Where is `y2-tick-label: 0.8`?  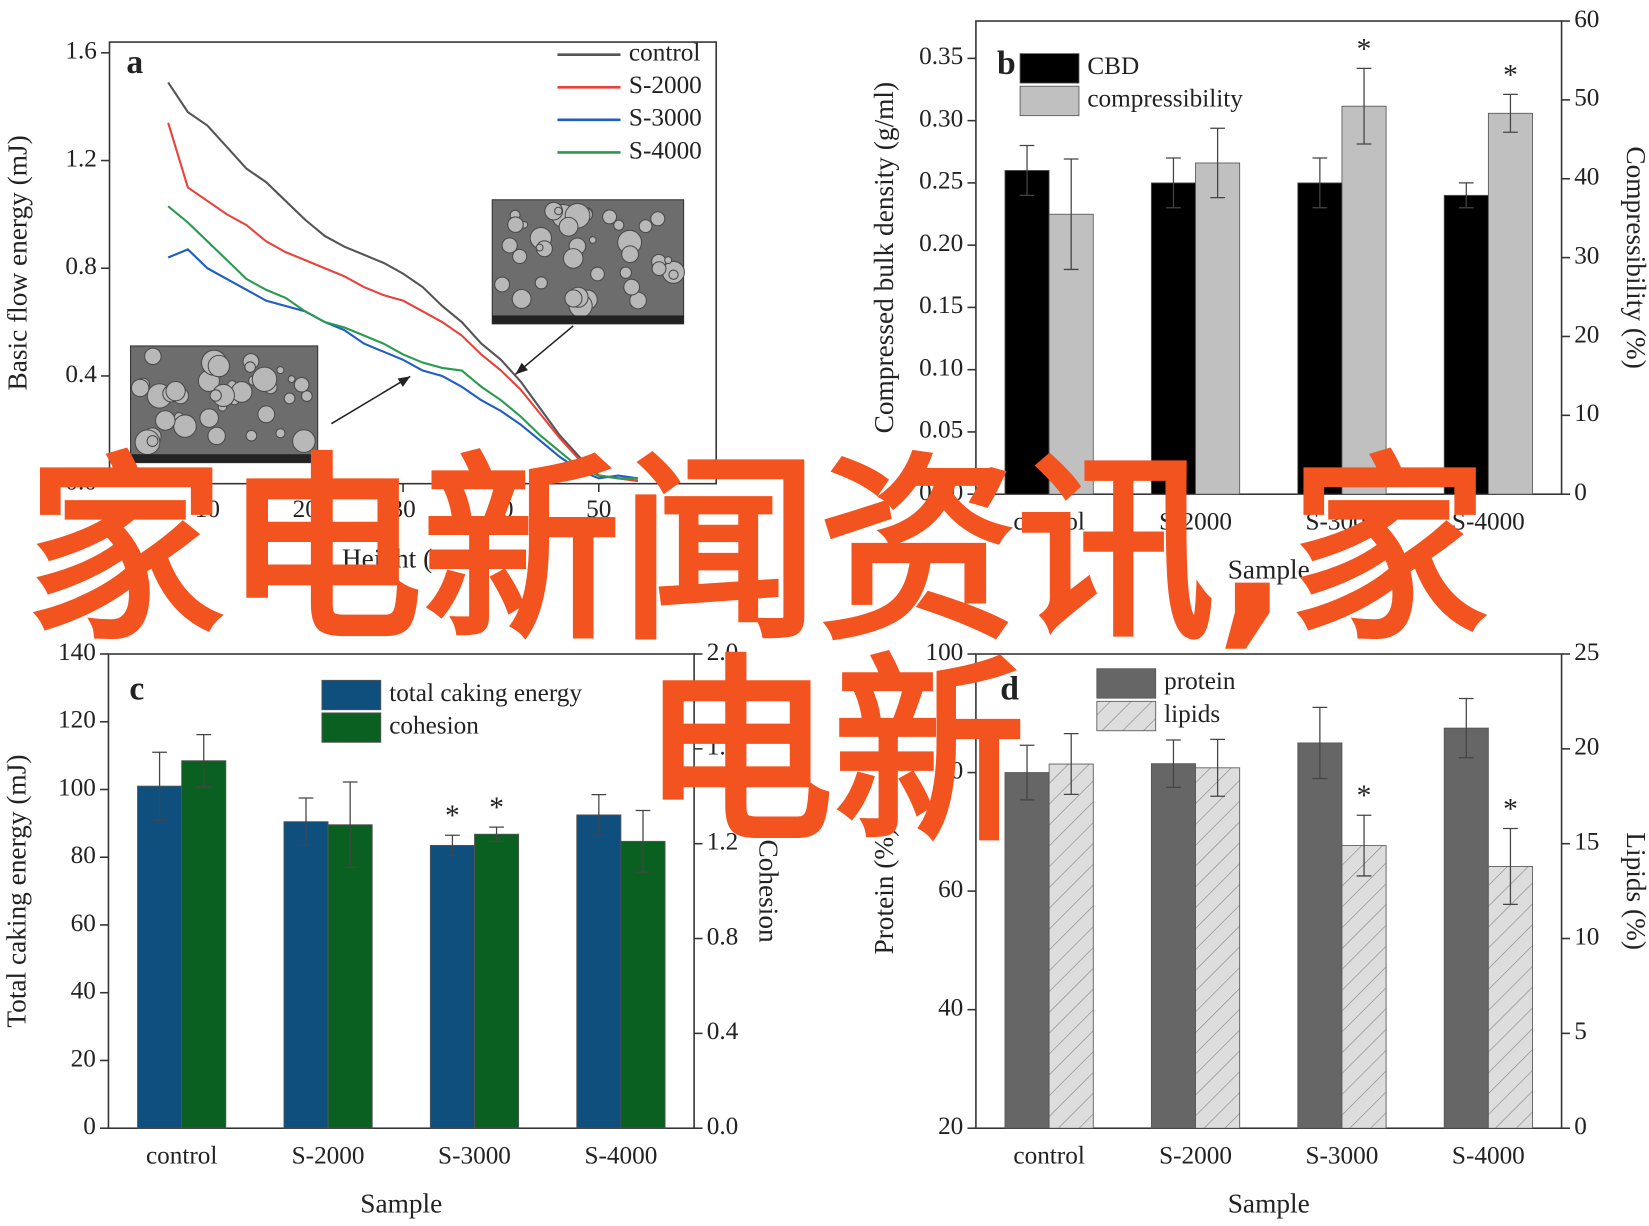 y2-tick-label: 0.8 is located at coordinates (723, 936).